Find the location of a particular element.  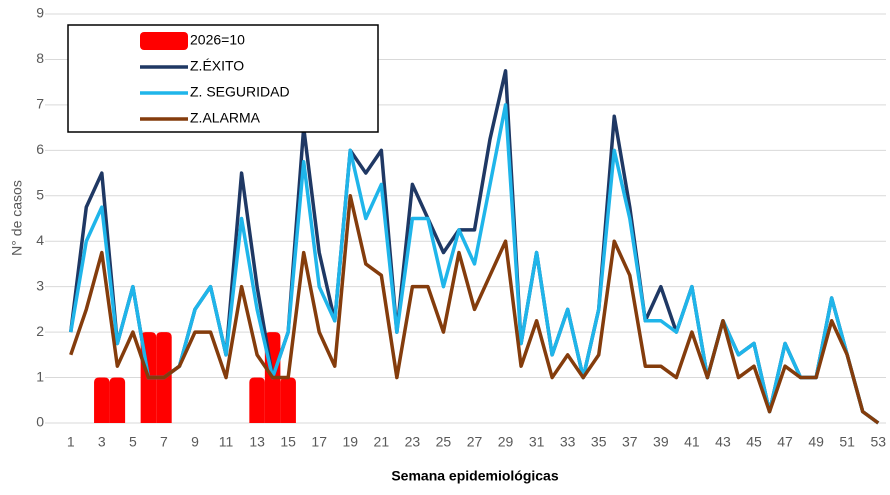

x-tick-label: 21 is located at coordinates (382, 442).